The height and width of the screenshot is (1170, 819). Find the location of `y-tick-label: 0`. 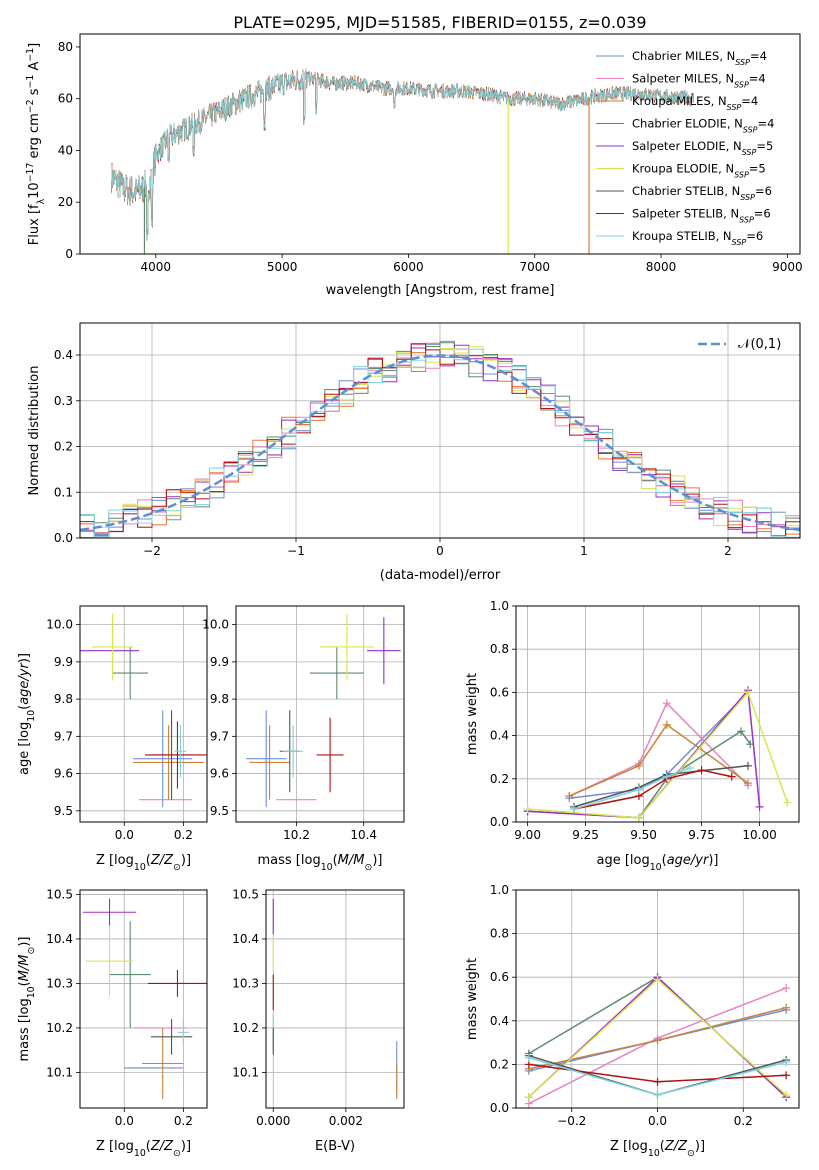

y-tick-label: 0 is located at coordinates (69, 254).